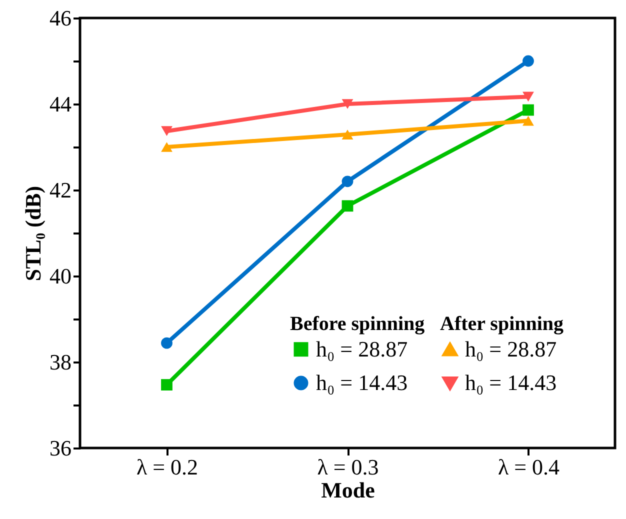 Image resolution: width=626 pixels, height=519 pixels. I want to click on x-tick-label: λ = 0.2, so click(167, 467).